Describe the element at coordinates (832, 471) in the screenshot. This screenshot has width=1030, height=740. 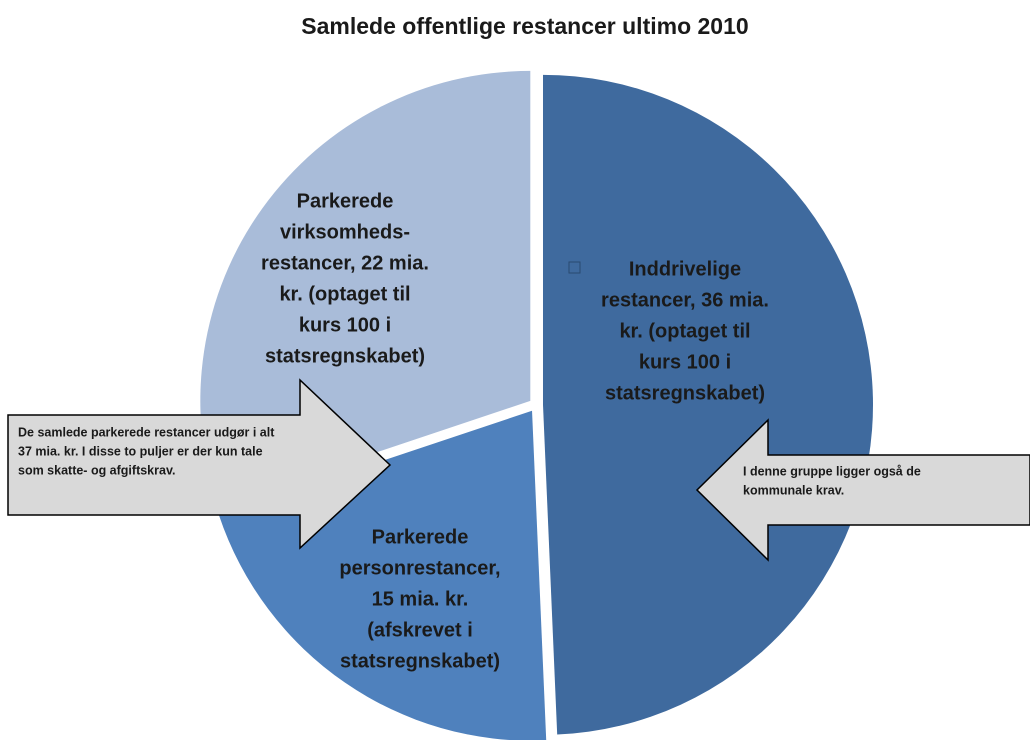
I see `annotation: I denne gruppe ligger også de` at that location.